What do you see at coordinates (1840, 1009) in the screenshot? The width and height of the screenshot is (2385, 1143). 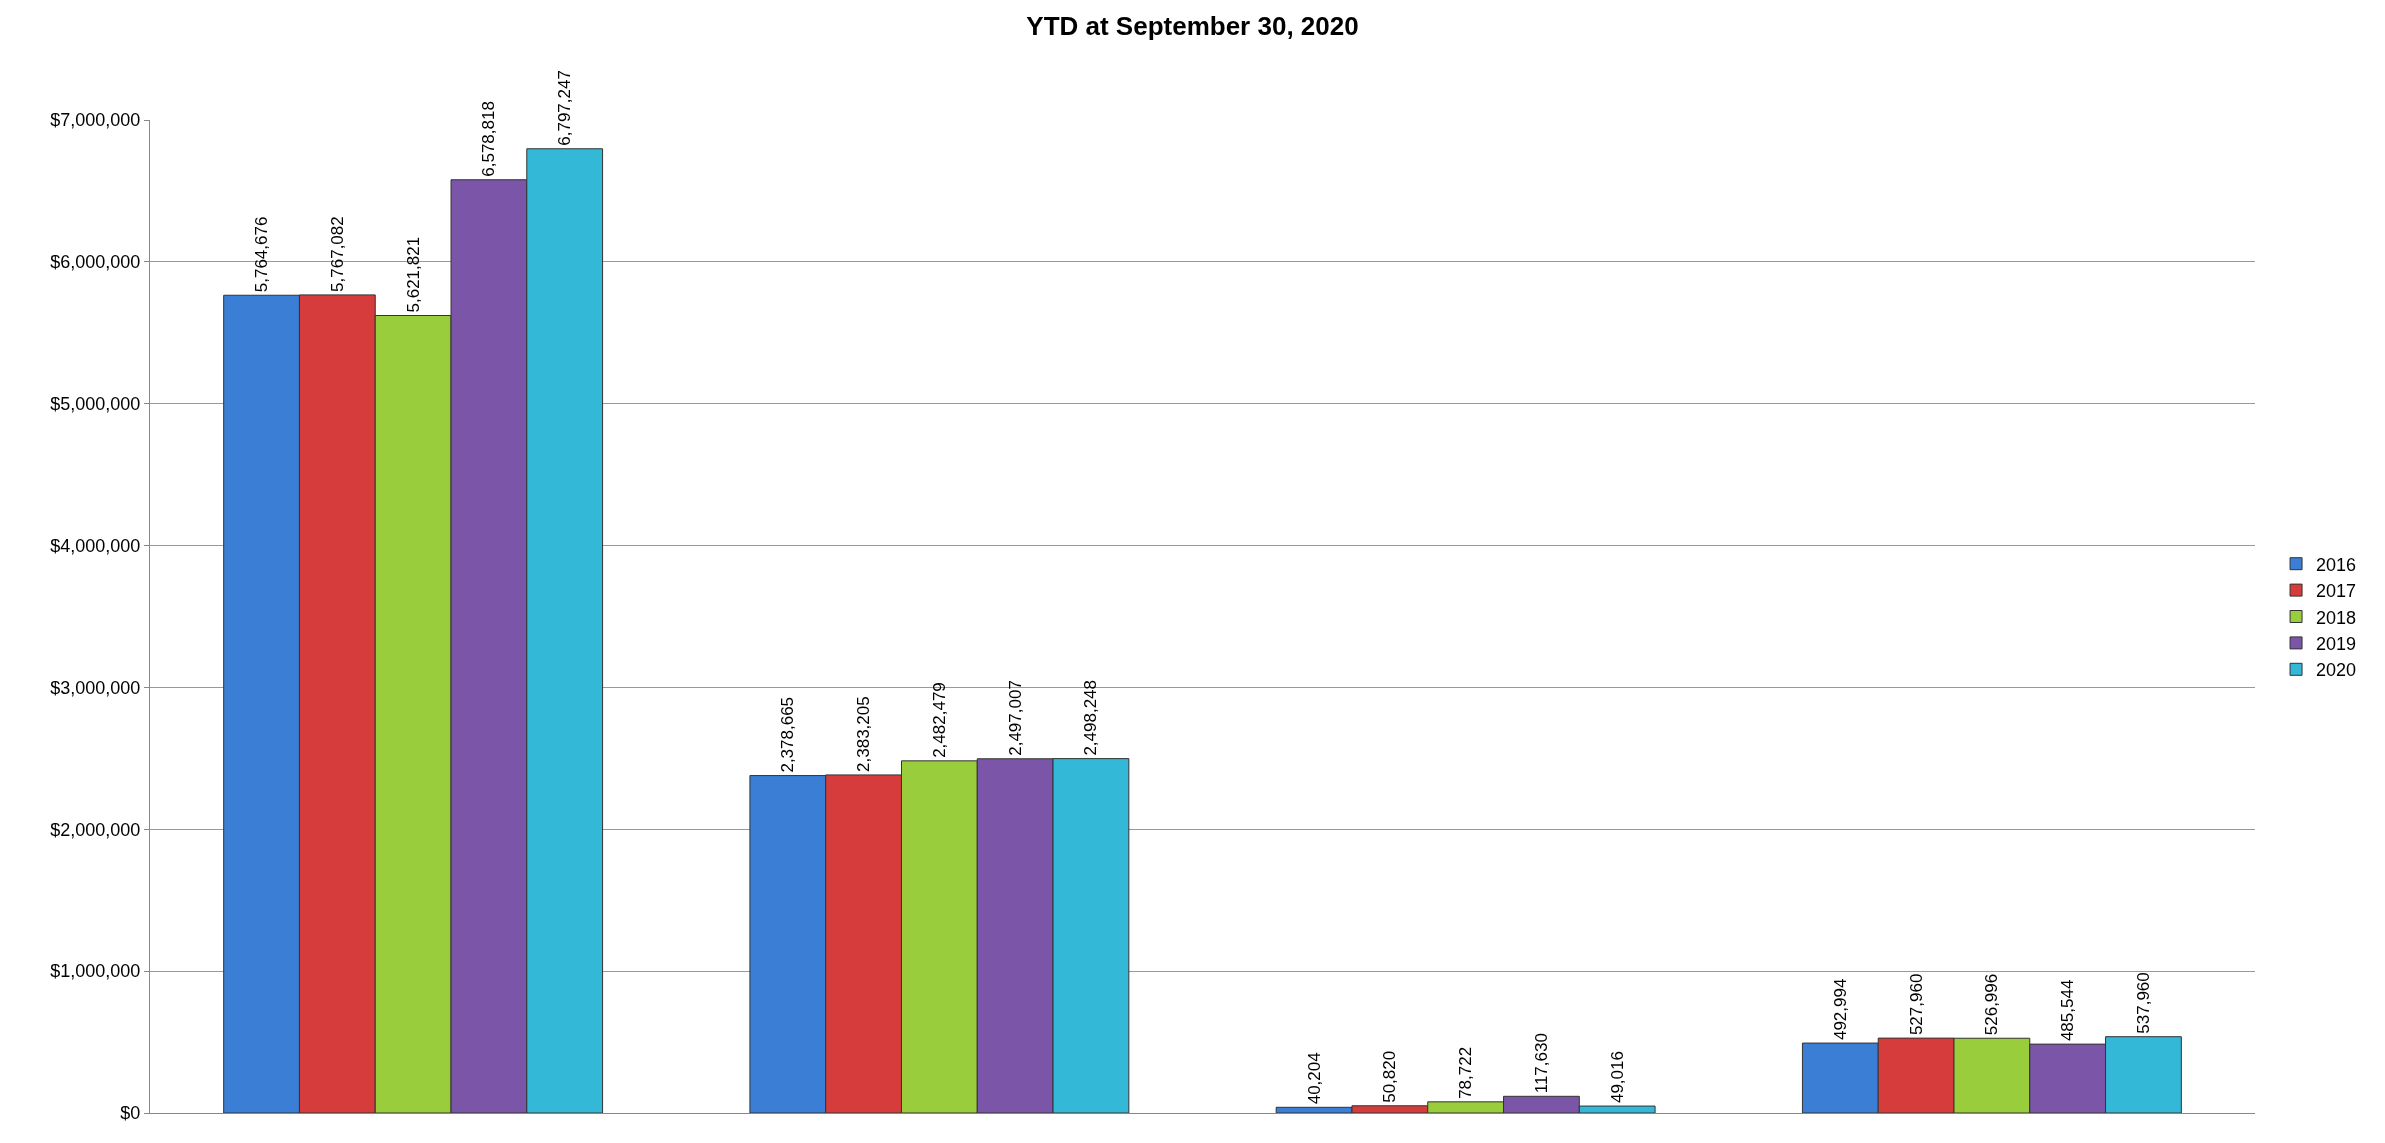 I see `data-label: 492,994` at bounding box center [1840, 1009].